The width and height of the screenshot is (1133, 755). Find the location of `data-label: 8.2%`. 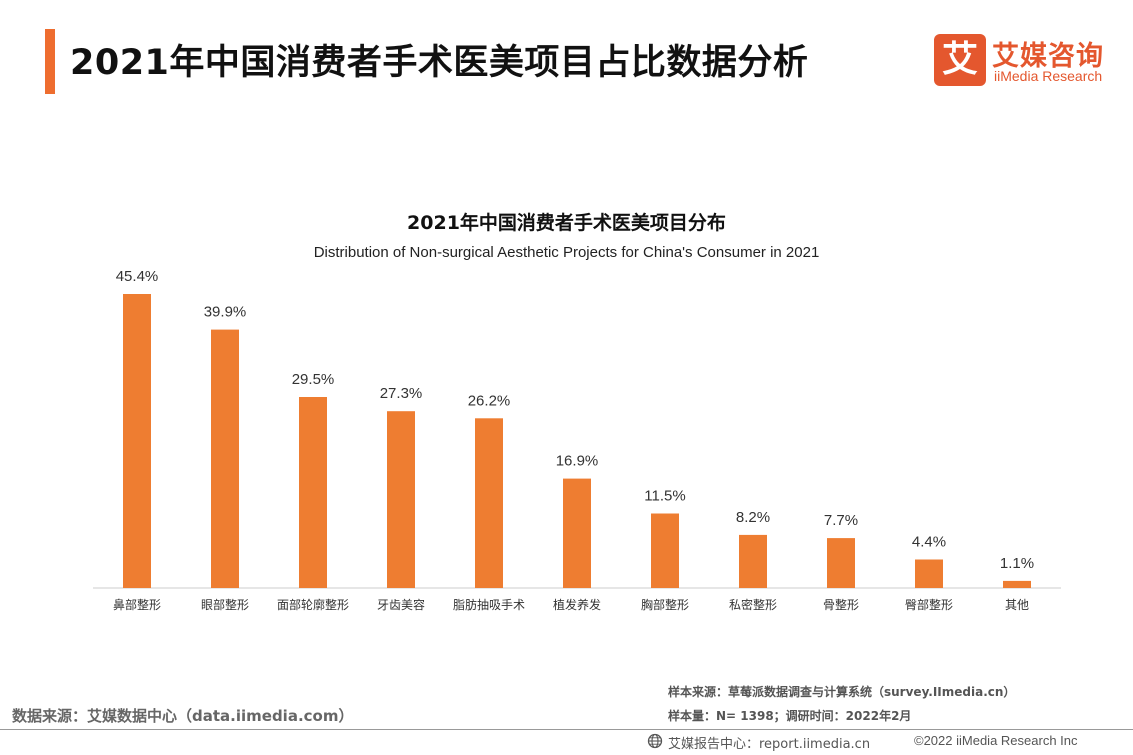

data-label: 8.2% is located at coordinates (753, 517).